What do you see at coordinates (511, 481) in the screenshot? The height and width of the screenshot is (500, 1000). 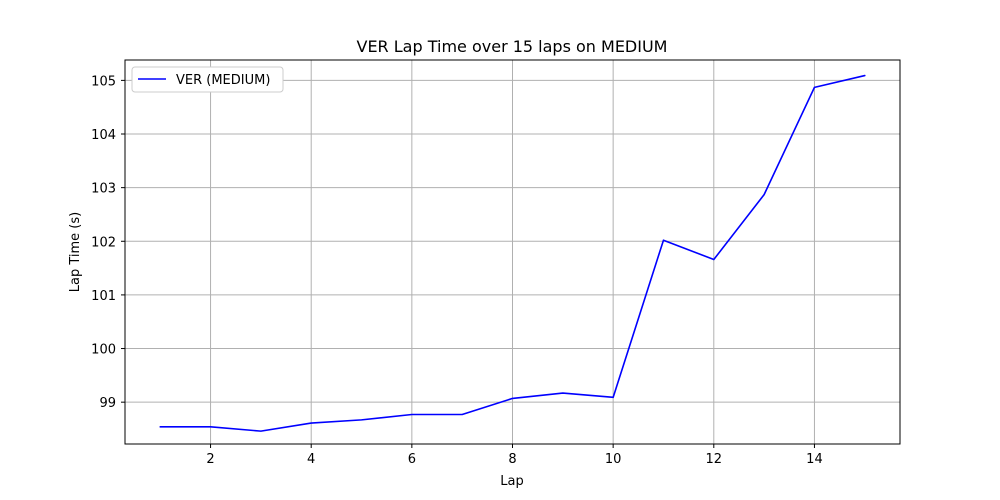 I see `x-axis-label: Lap` at bounding box center [511, 481].